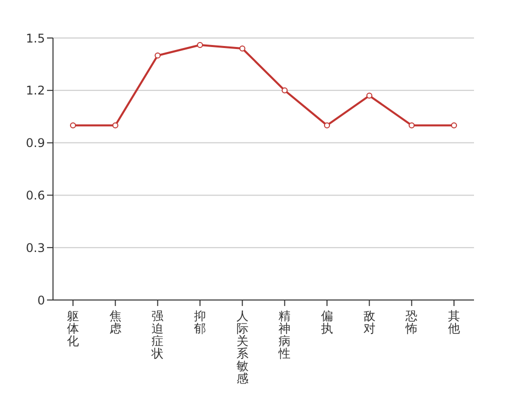 The image size is (520, 400). I want to click on x-tick-label: 偏执, so click(327, 322).